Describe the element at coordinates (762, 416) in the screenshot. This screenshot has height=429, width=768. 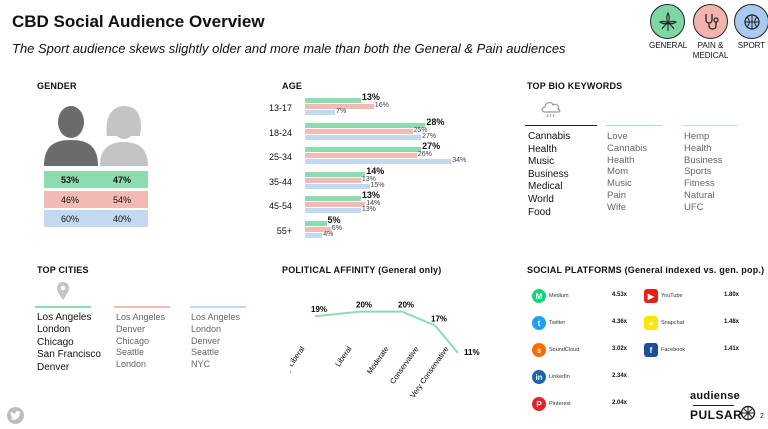
I see `page-number: 2` at that location.